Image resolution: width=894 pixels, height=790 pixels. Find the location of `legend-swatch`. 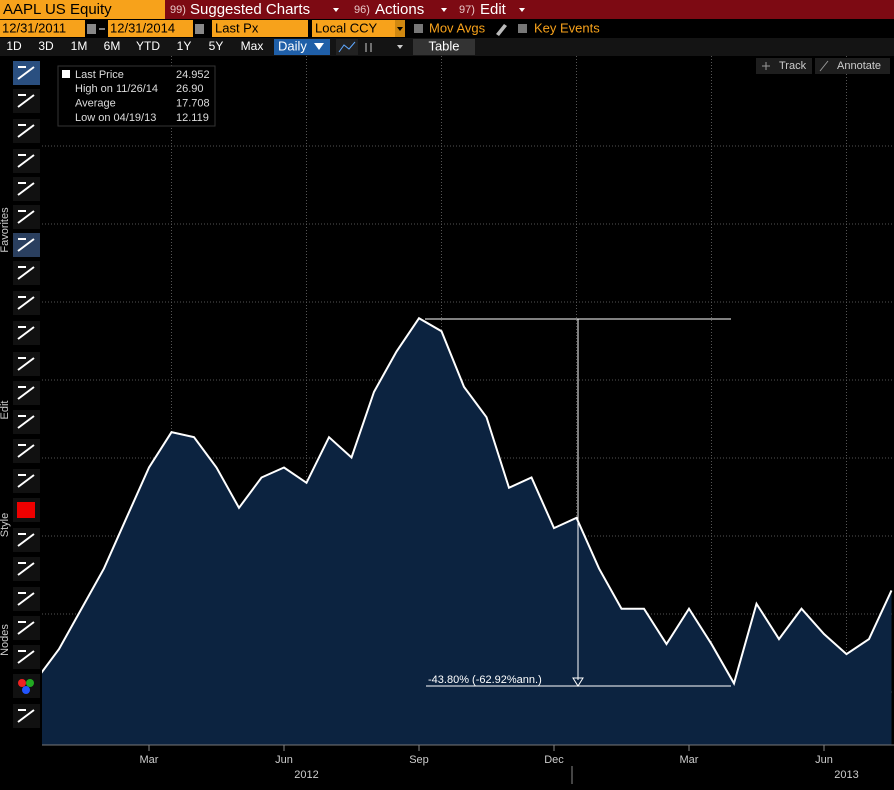

legend-swatch is located at coordinates (66, 74).